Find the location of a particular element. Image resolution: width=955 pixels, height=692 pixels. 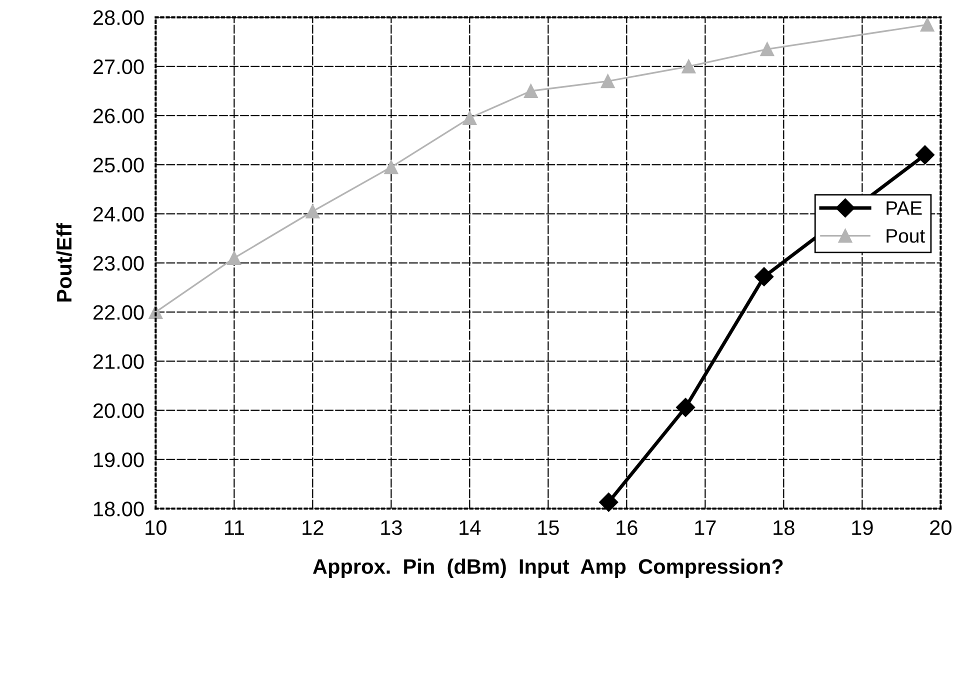

x-tick-label: 10 is located at coordinates (156, 528).